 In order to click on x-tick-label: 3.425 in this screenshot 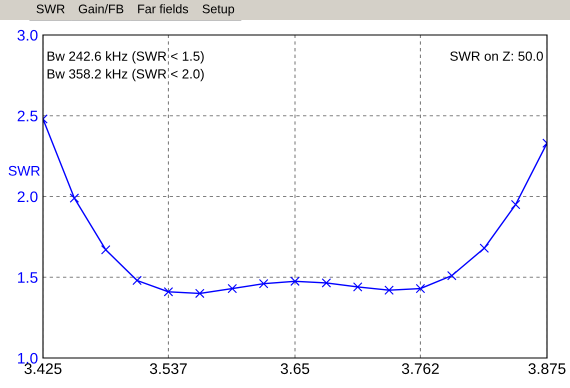, I will do `click(43, 368)`.